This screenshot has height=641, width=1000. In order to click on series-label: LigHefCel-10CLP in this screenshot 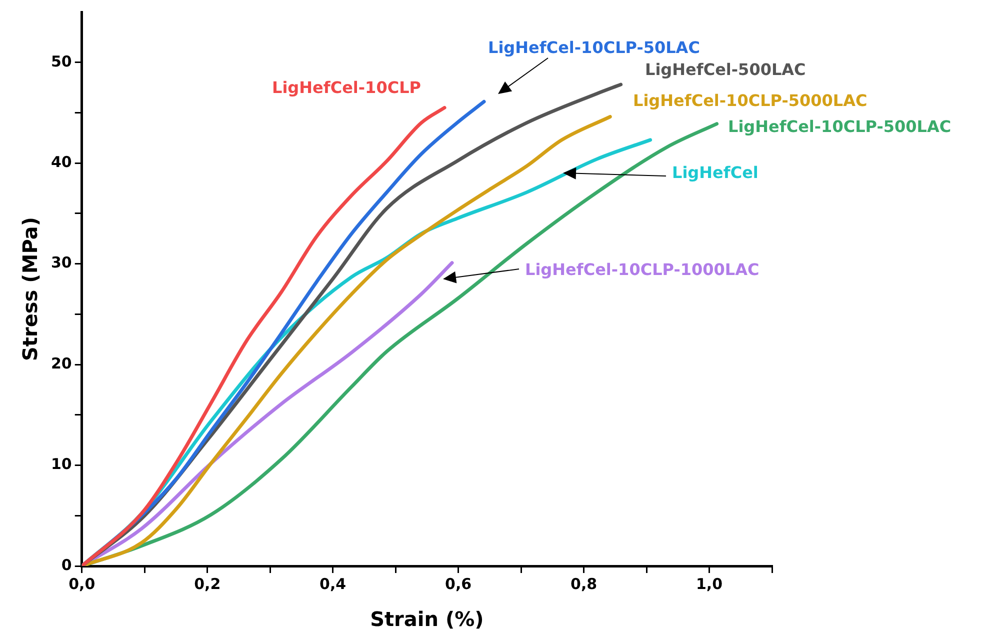, I will do `click(347, 87)`.